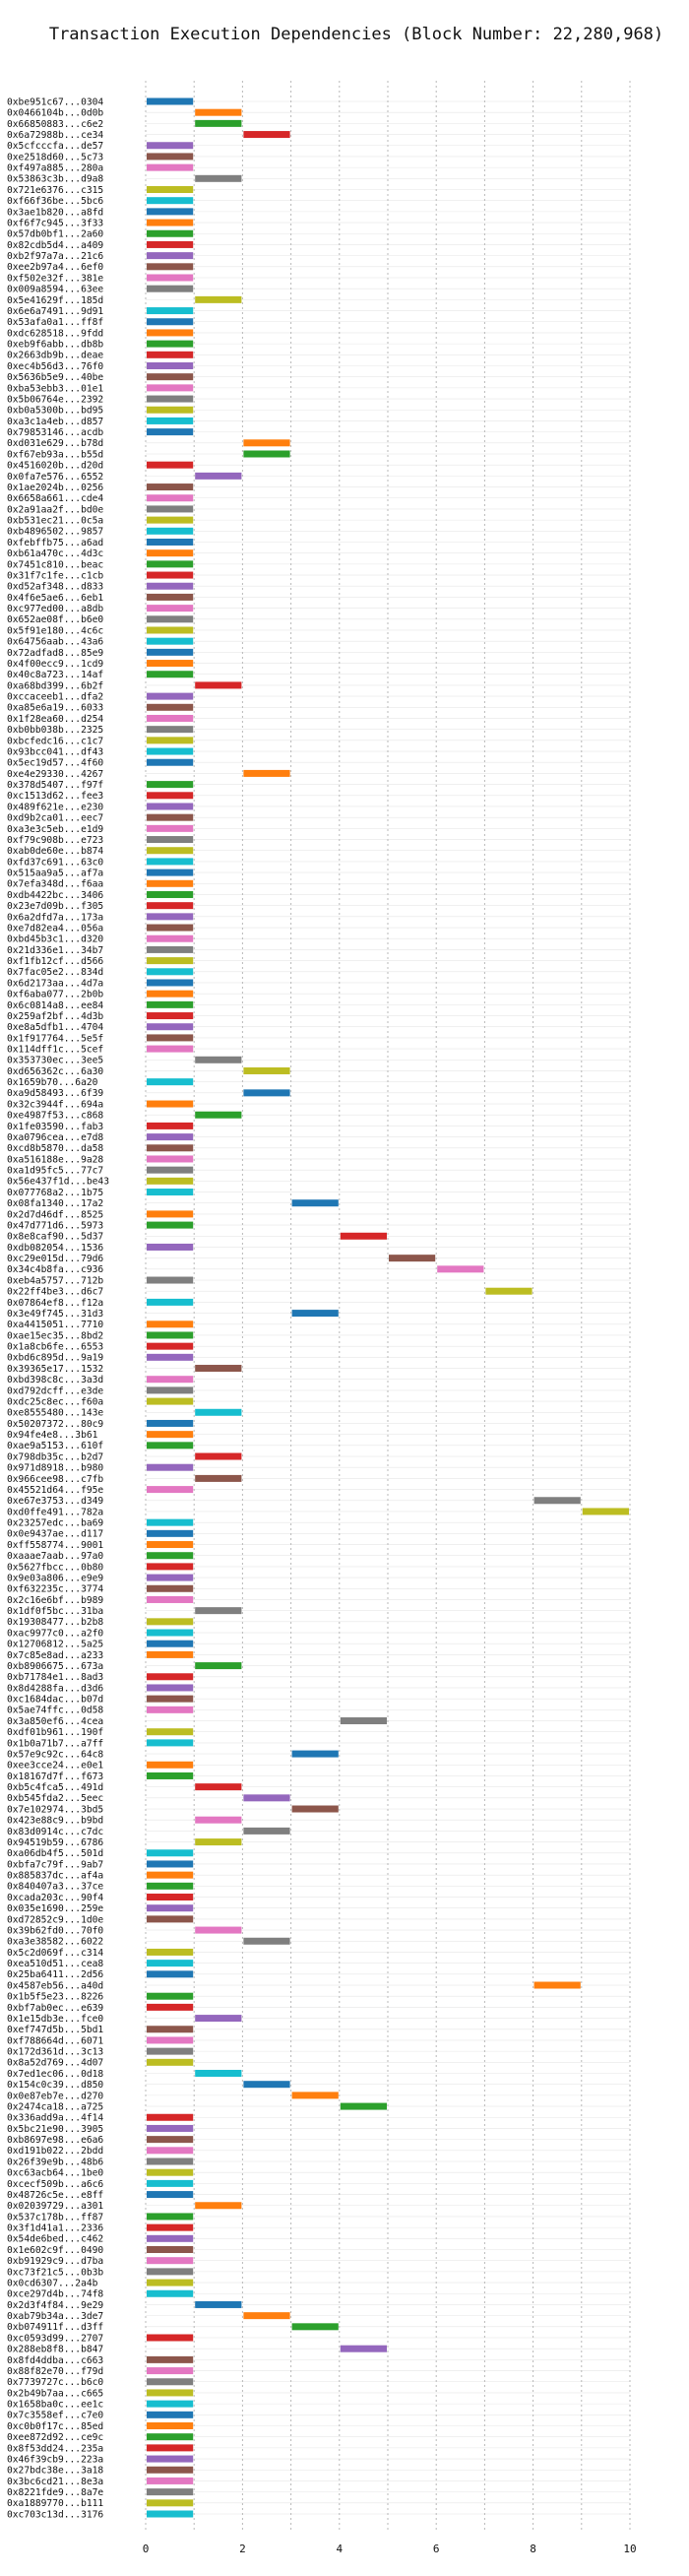 Image resolution: width=689 pixels, height=2576 pixels. Describe the element at coordinates (55, 1005) in the screenshot. I see `y-tick-label: 0x6c0814a8...ee84` at that location.